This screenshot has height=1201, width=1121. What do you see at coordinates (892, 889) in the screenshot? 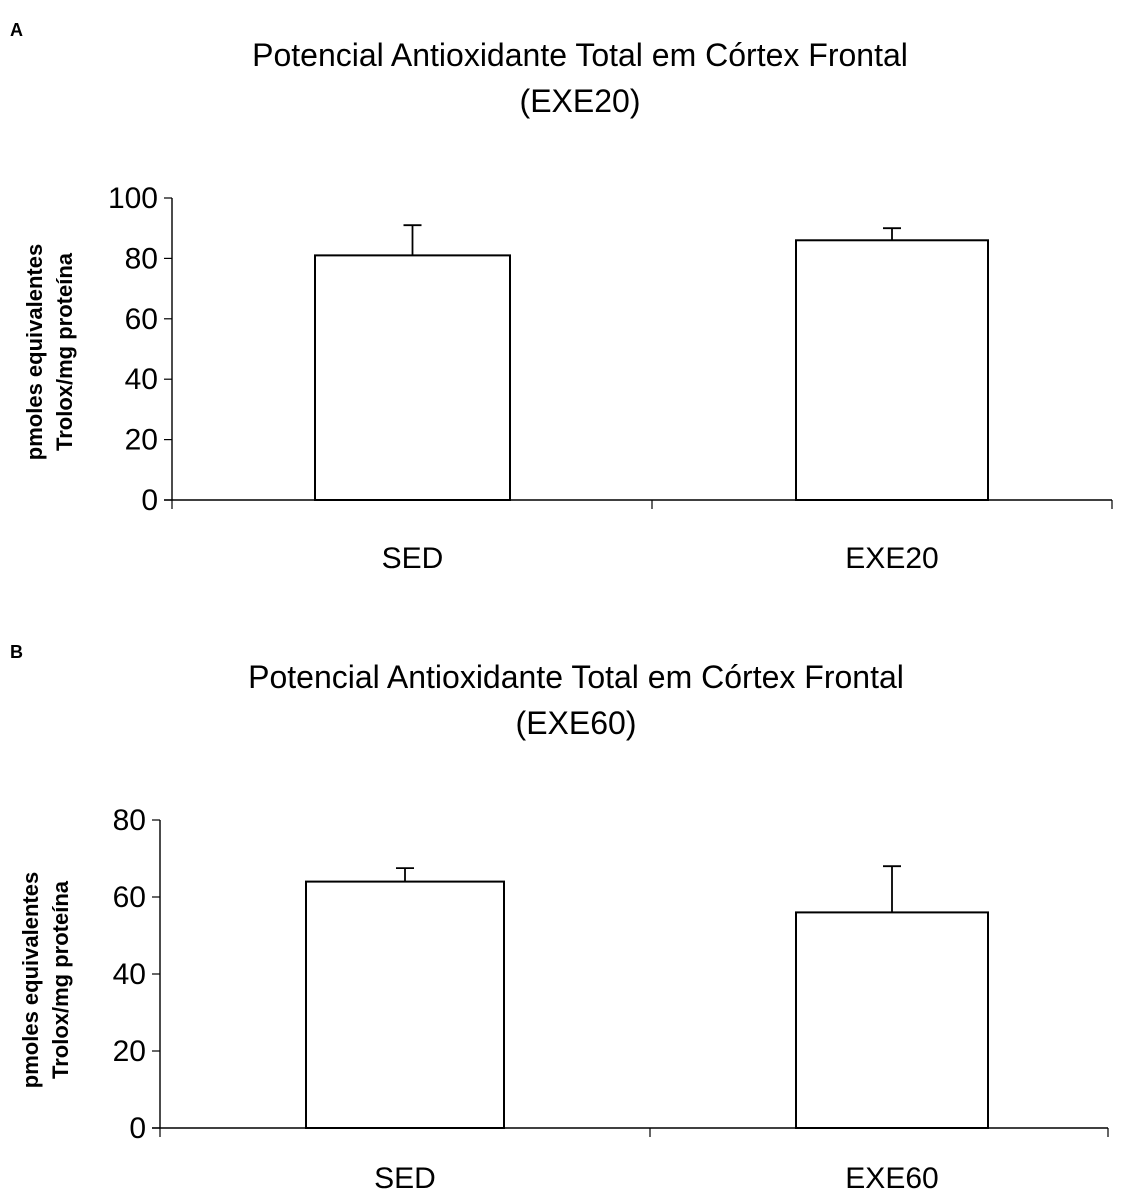
I see `error-bar-exe60` at bounding box center [892, 889].